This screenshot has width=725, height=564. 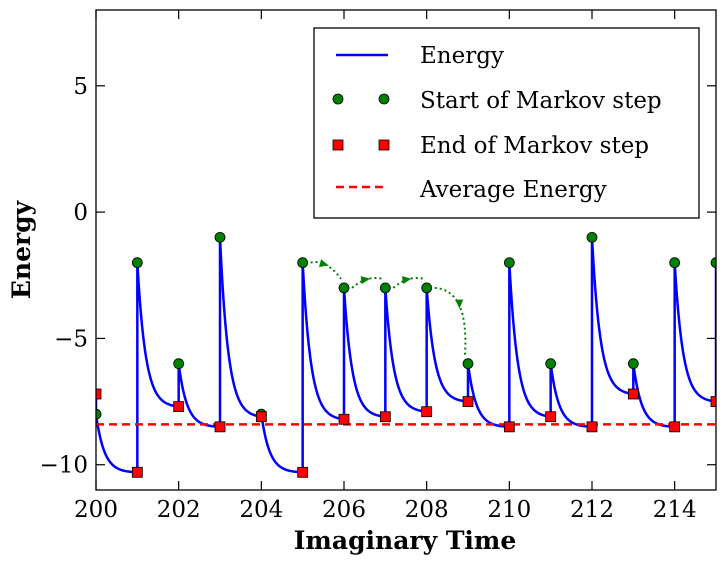 What do you see at coordinates (71, 339) in the screenshot?
I see `y-tick-label: −5` at bounding box center [71, 339].